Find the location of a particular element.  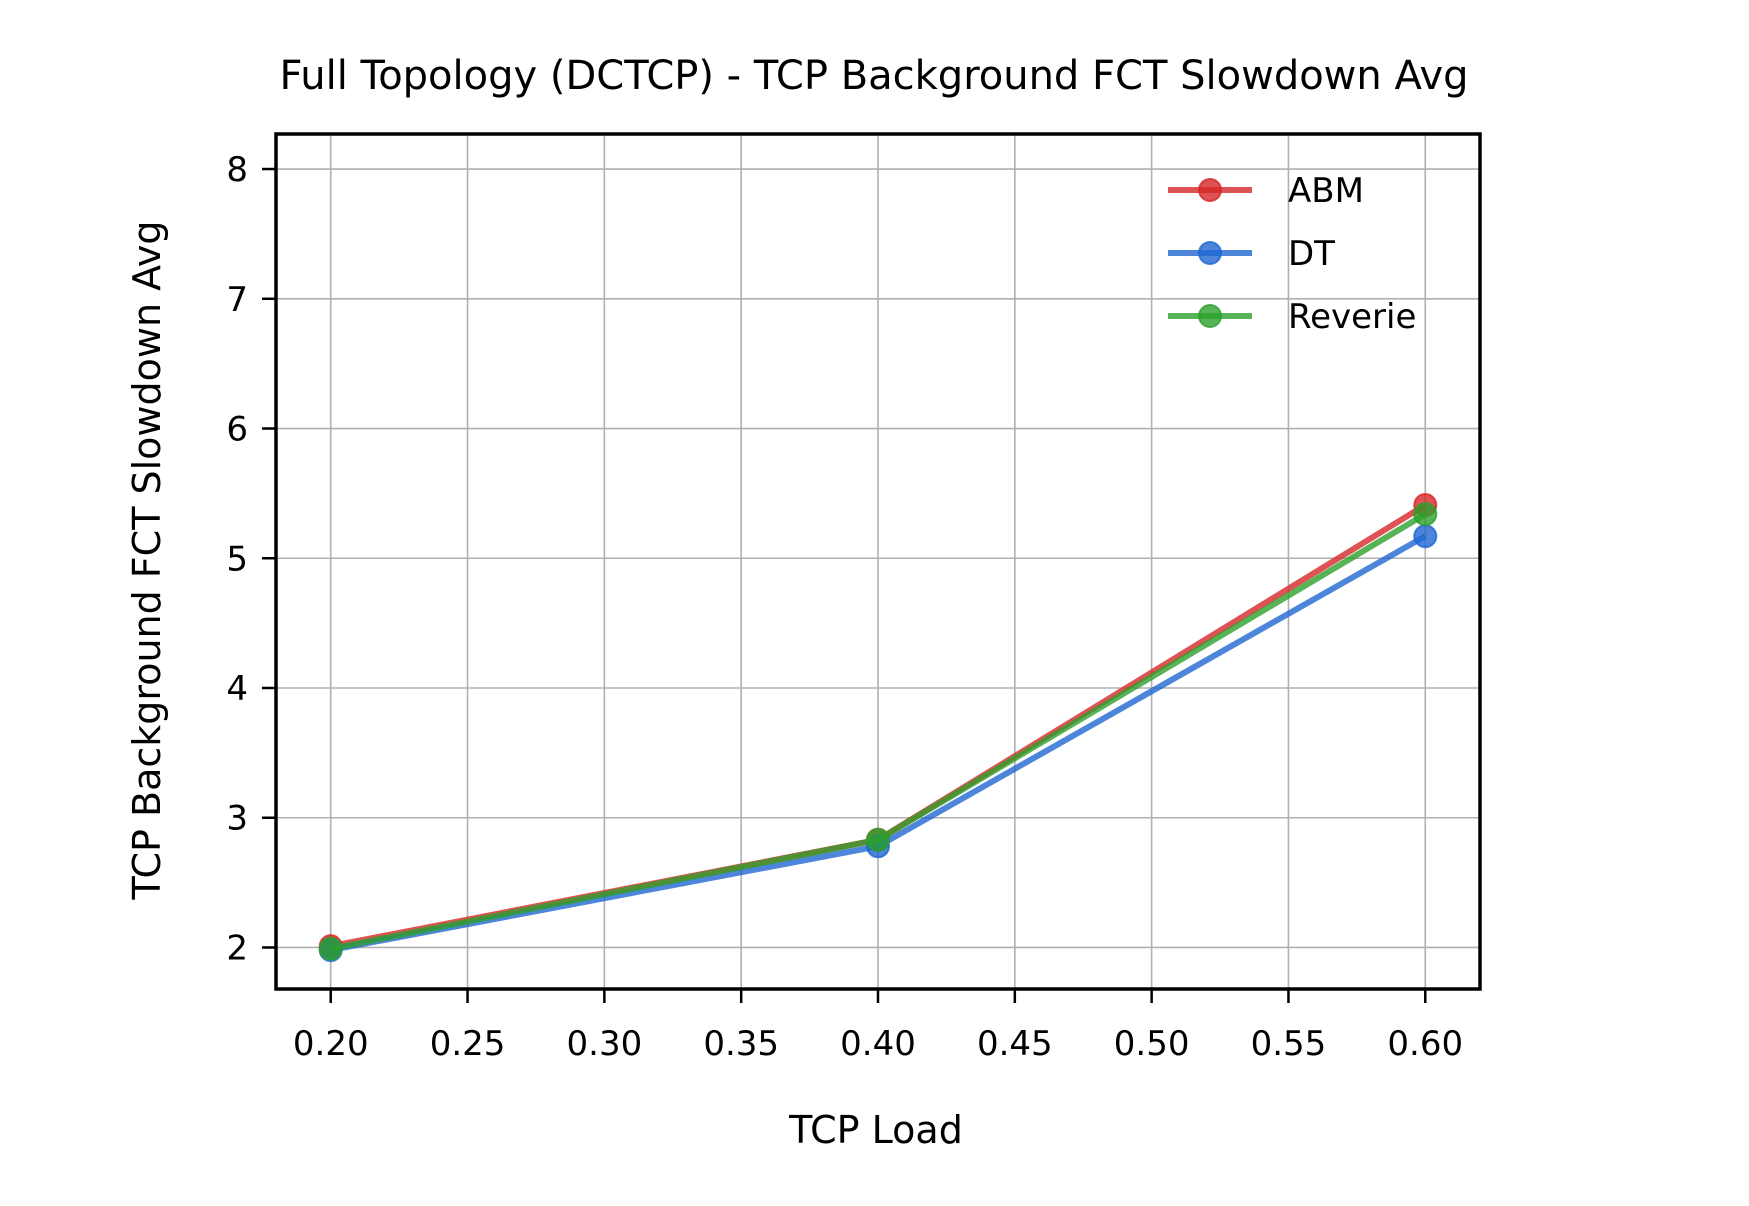

x-tick-label: 0.30 is located at coordinates (605, 1044).